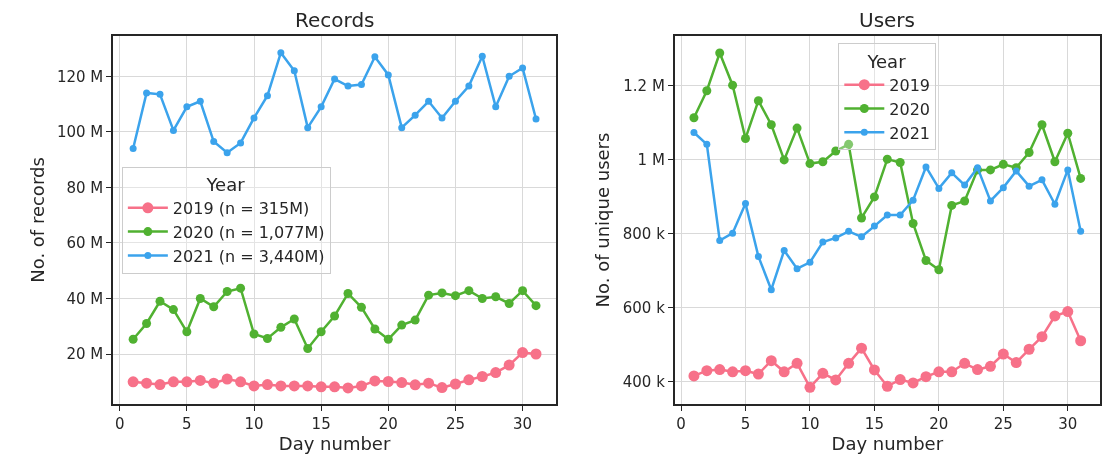 Image resolution: width=1114 pixels, height=469 pixels. I want to click on y-tick-label: 120 M, so click(80, 76).